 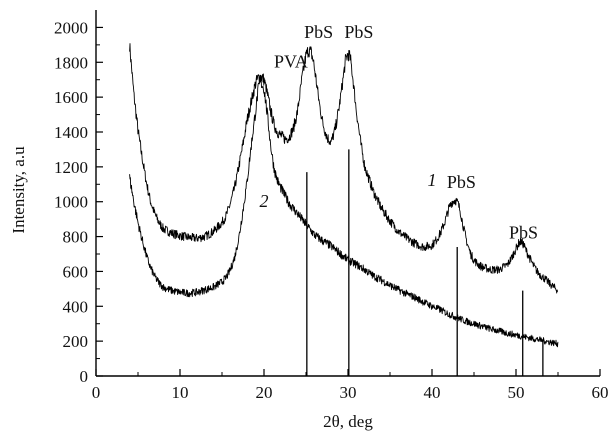 What do you see at coordinates (180, 392) in the screenshot?
I see `x-tick-label: 10` at bounding box center [180, 392].